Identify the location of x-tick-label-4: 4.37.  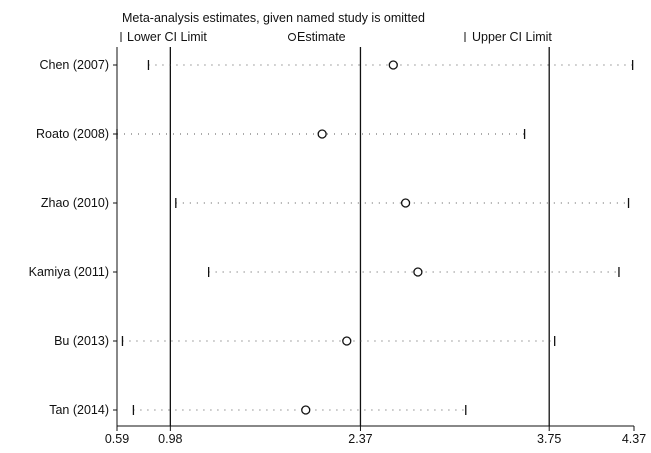
(634, 439).